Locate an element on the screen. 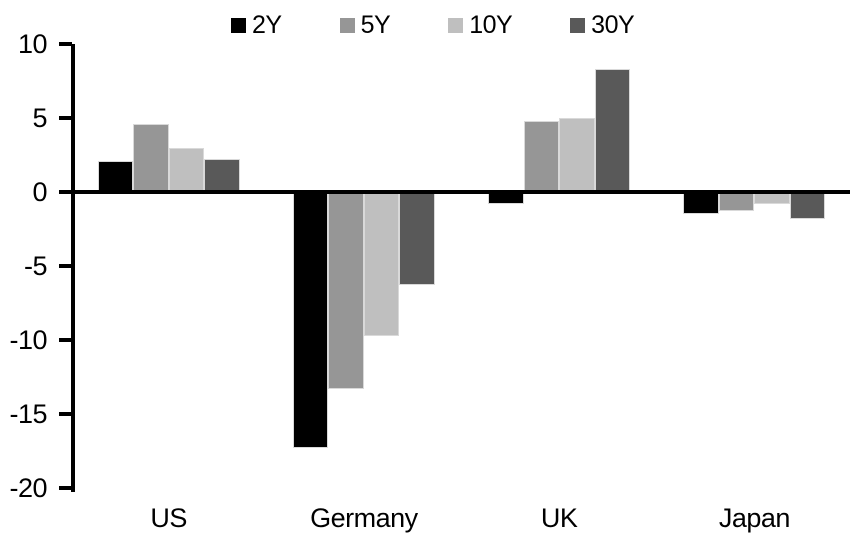 Image resolution: width=852 pixels, height=539 pixels. y-axis-line is located at coordinates (73, 268).